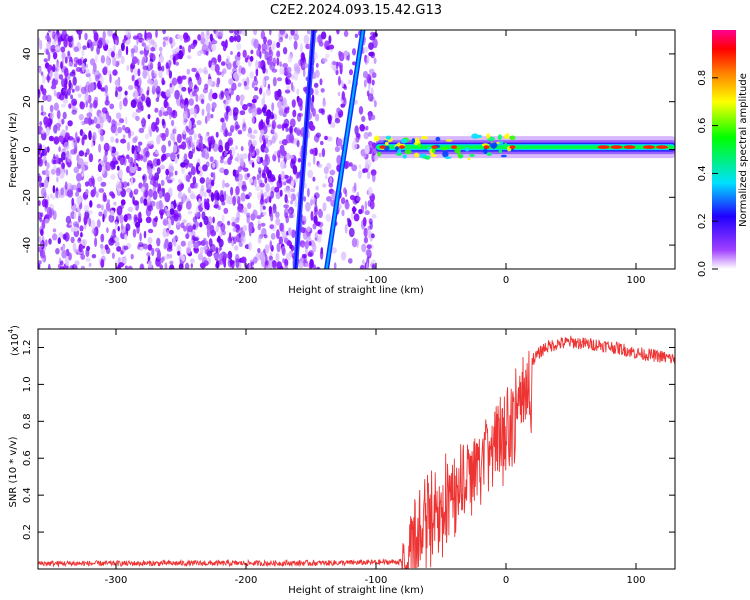 This screenshot has height=600, width=750. Describe the element at coordinates (15, 327) in the screenshot. I see `snr-y-scale-suffix: )` at that location.